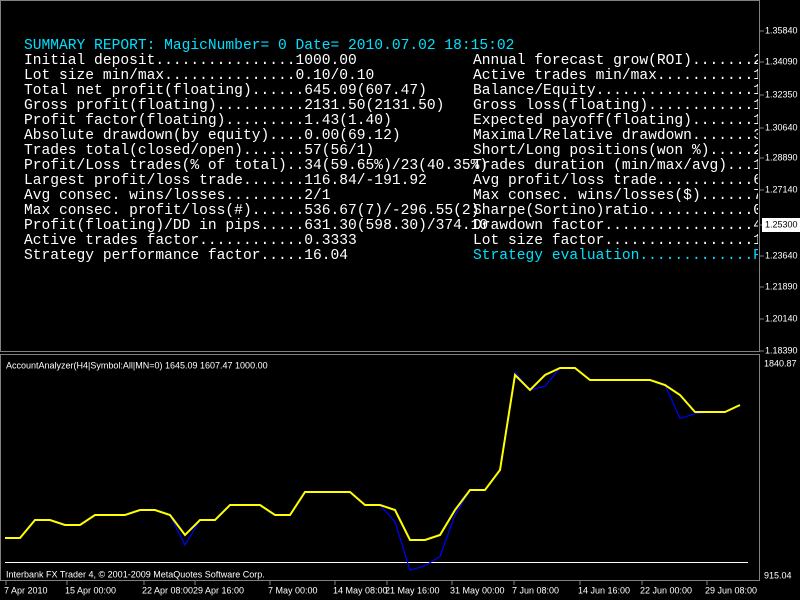  Describe the element at coordinates (781, 286) in the screenshot. I see `price-label: 1.21890` at that location.